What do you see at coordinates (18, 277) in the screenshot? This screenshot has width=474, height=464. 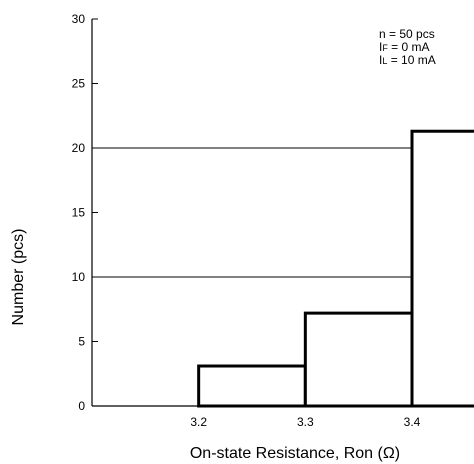 I see `y-axis-title: Number (pcs)` at bounding box center [18, 277].